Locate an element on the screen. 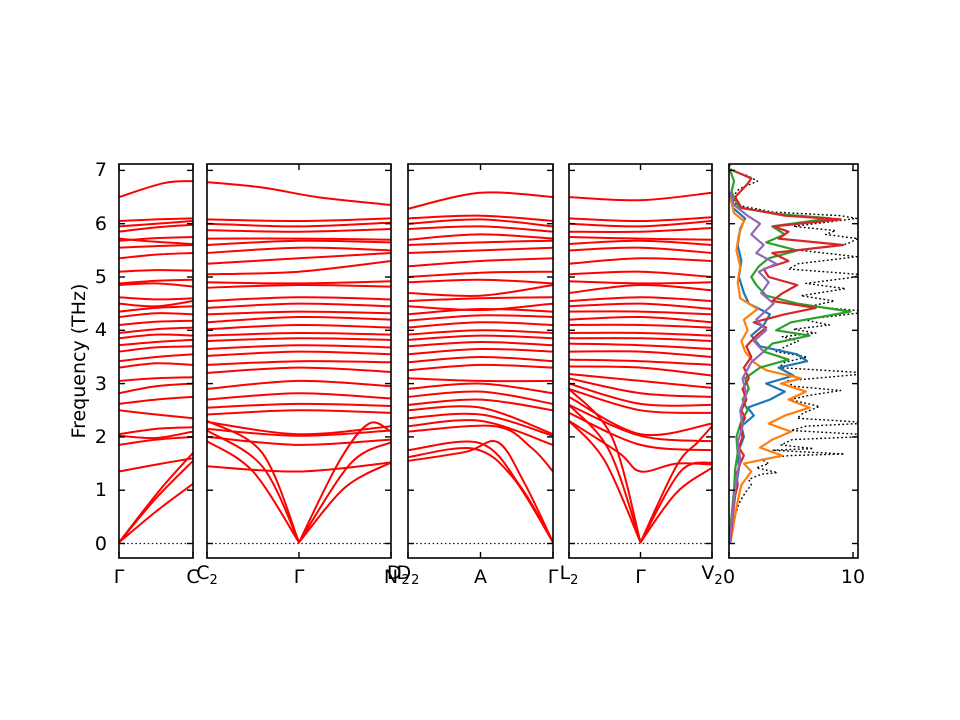 This screenshot has height=720, width=960. label-text: V is located at coordinates (708, 573).